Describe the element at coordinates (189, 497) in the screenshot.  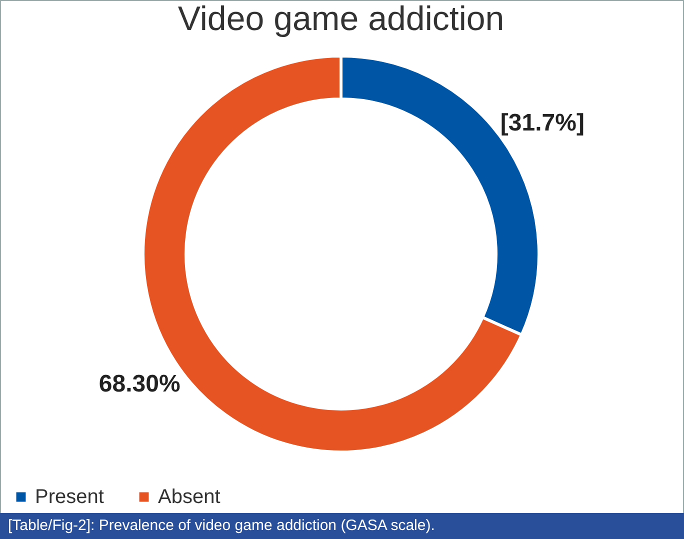
I see `legend-label: Absent` at that location.